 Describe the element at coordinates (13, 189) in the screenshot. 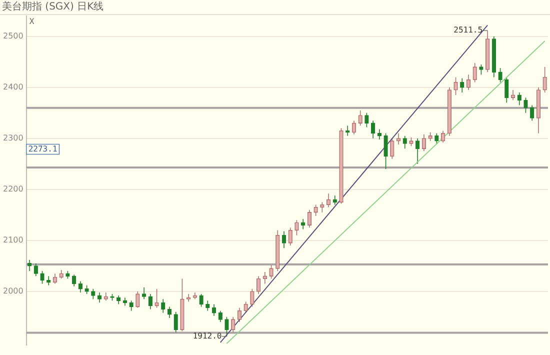

I see `y-tick-label: 2200` at that location.